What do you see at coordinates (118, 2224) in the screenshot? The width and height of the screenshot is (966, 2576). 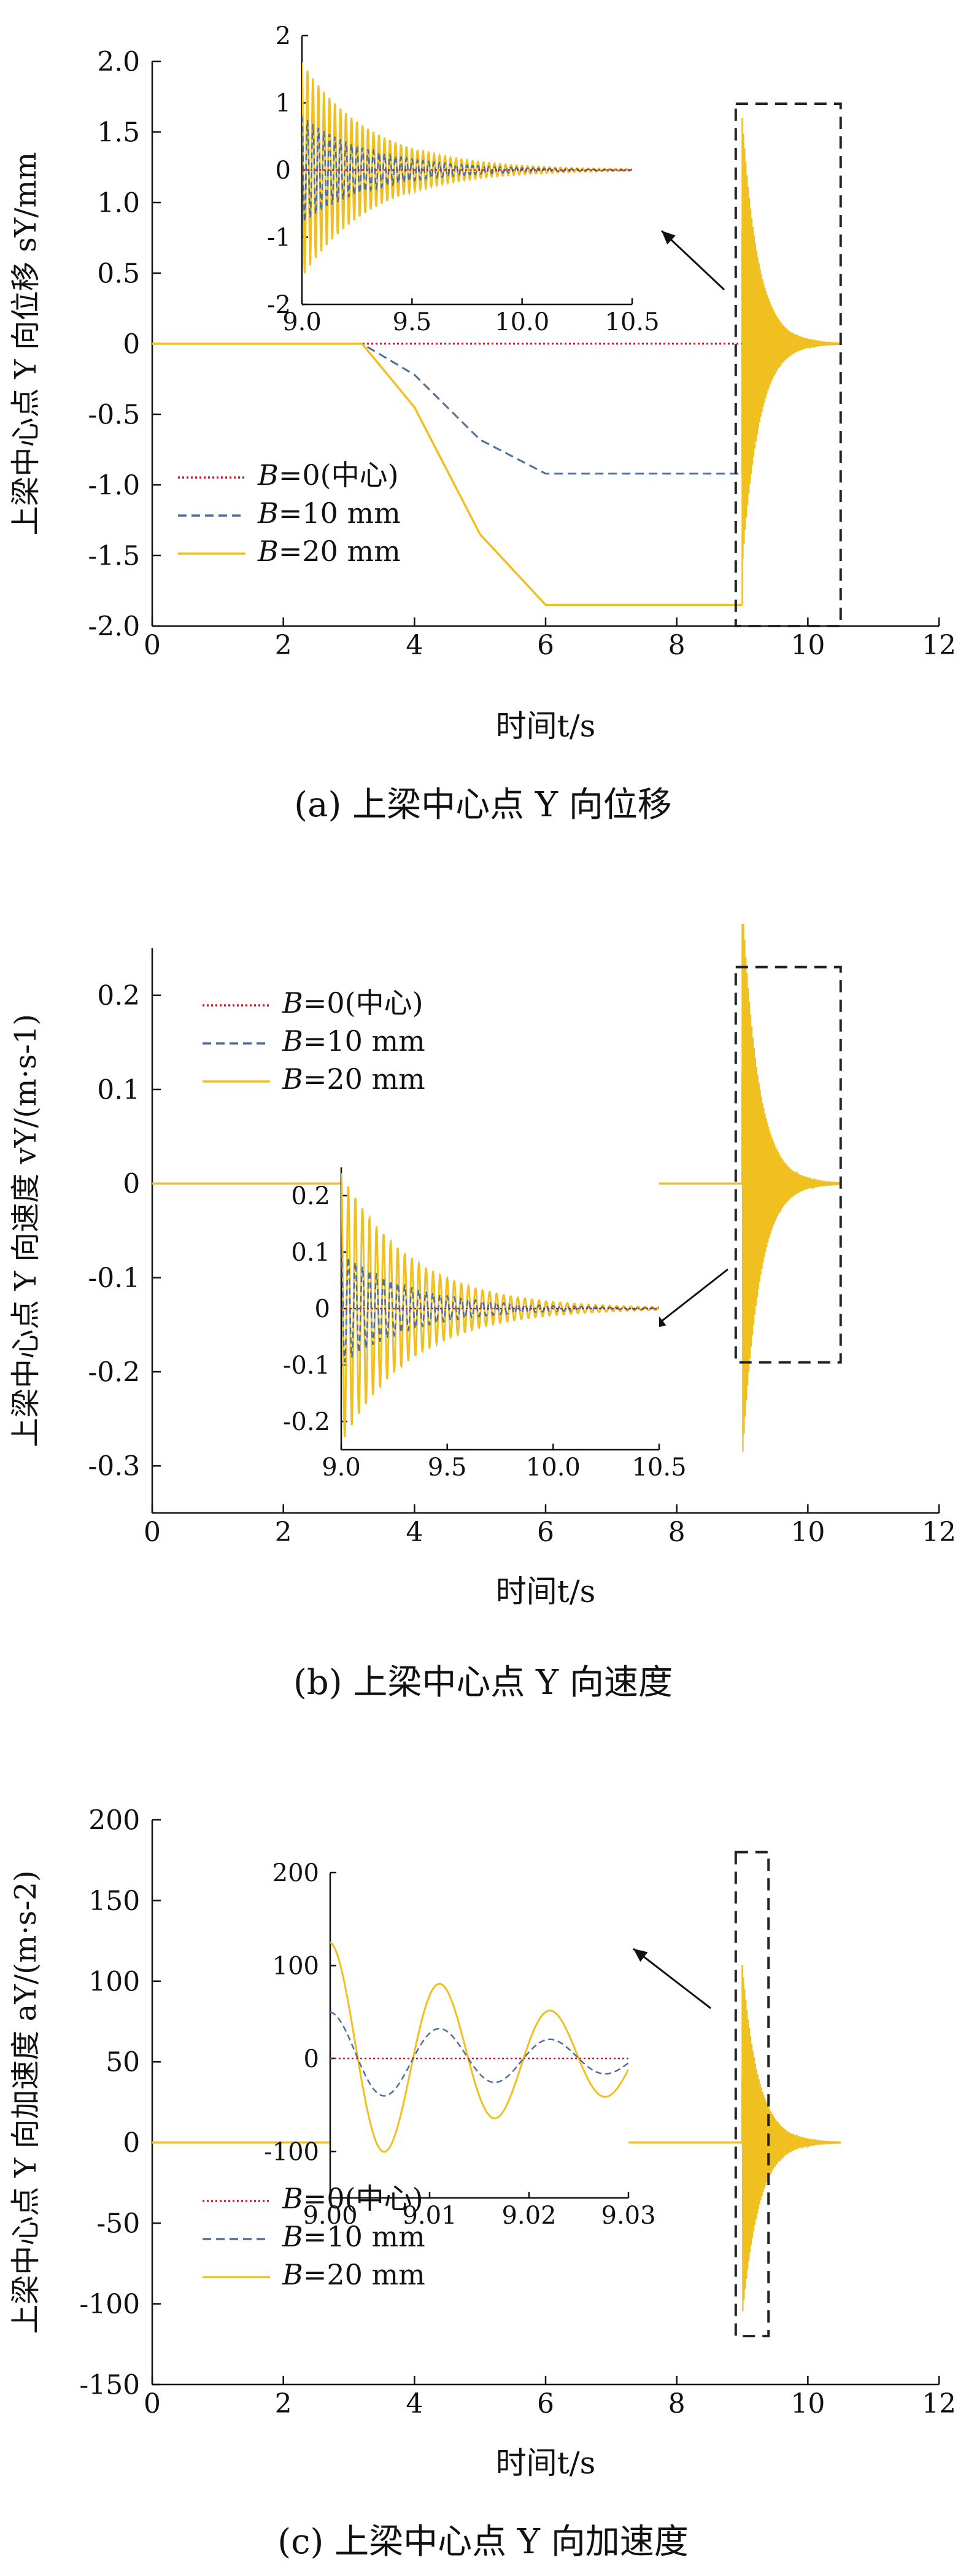 I see `chart-c-y-tick-label: -50` at bounding box center [118, 2224].